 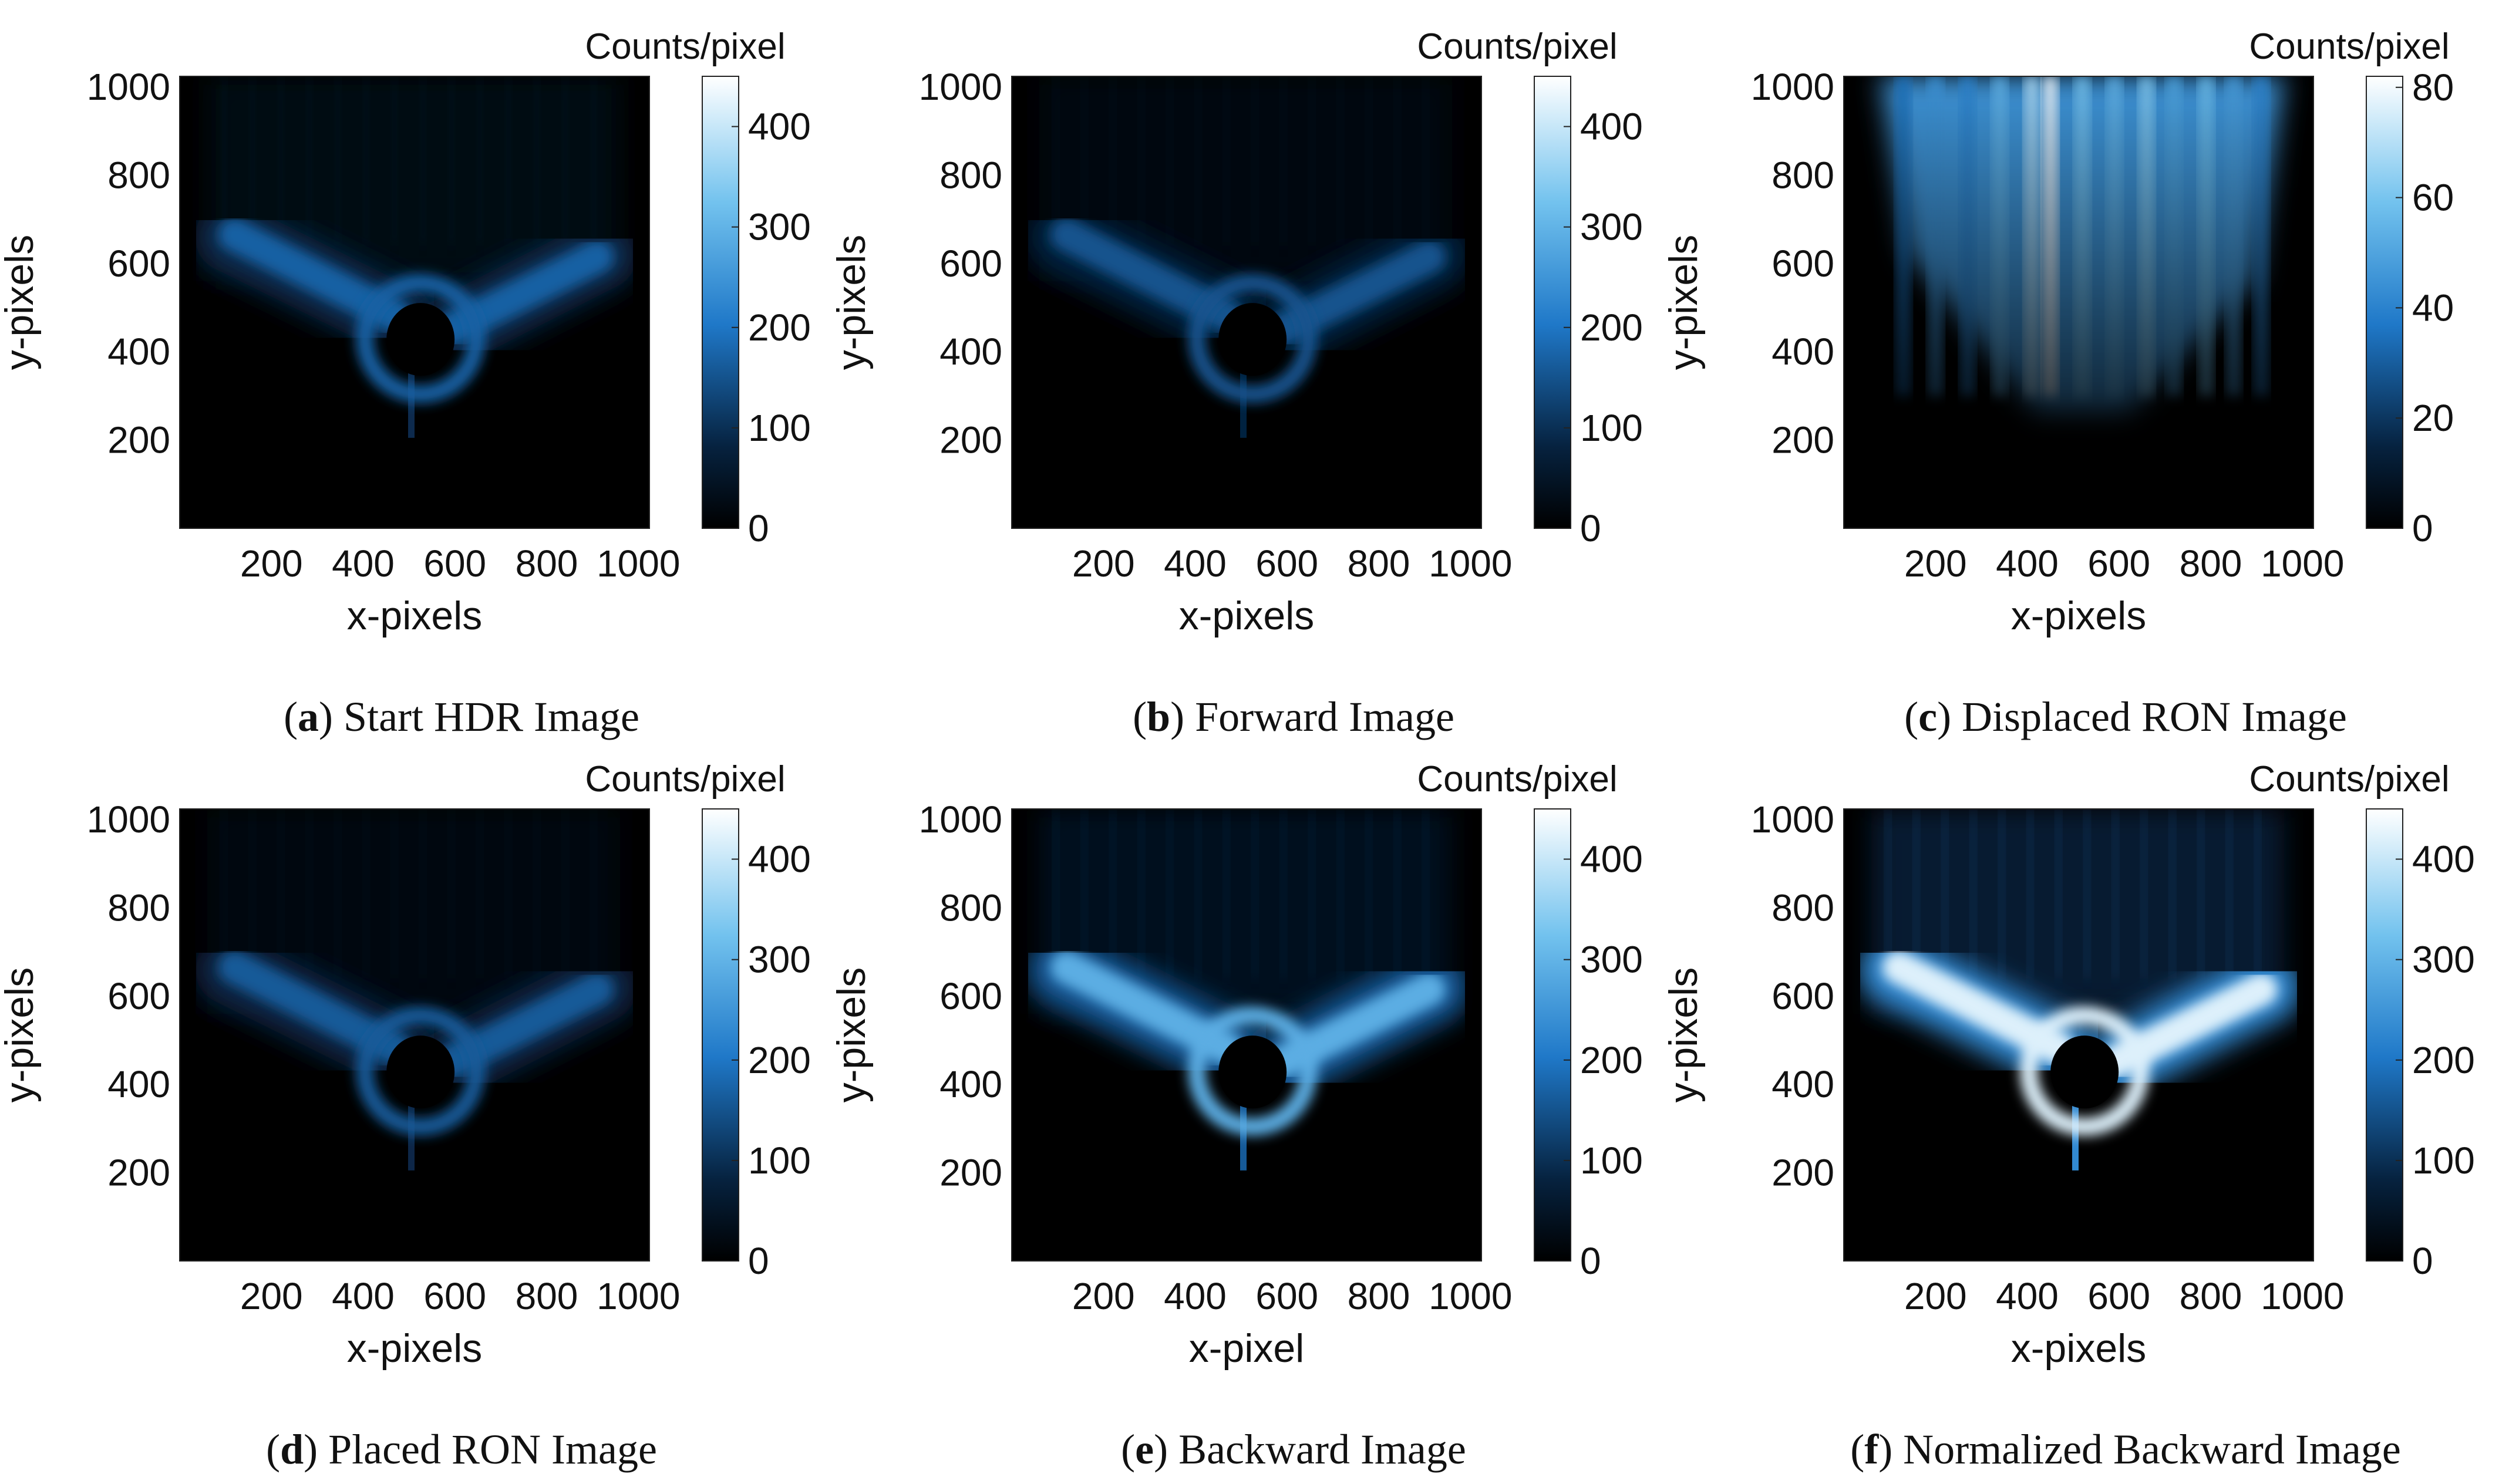 What do you see at coordinates (1871, 1449) in the screenshot?
I see `panel-letter: f` at bounding box center [1871, 1449].